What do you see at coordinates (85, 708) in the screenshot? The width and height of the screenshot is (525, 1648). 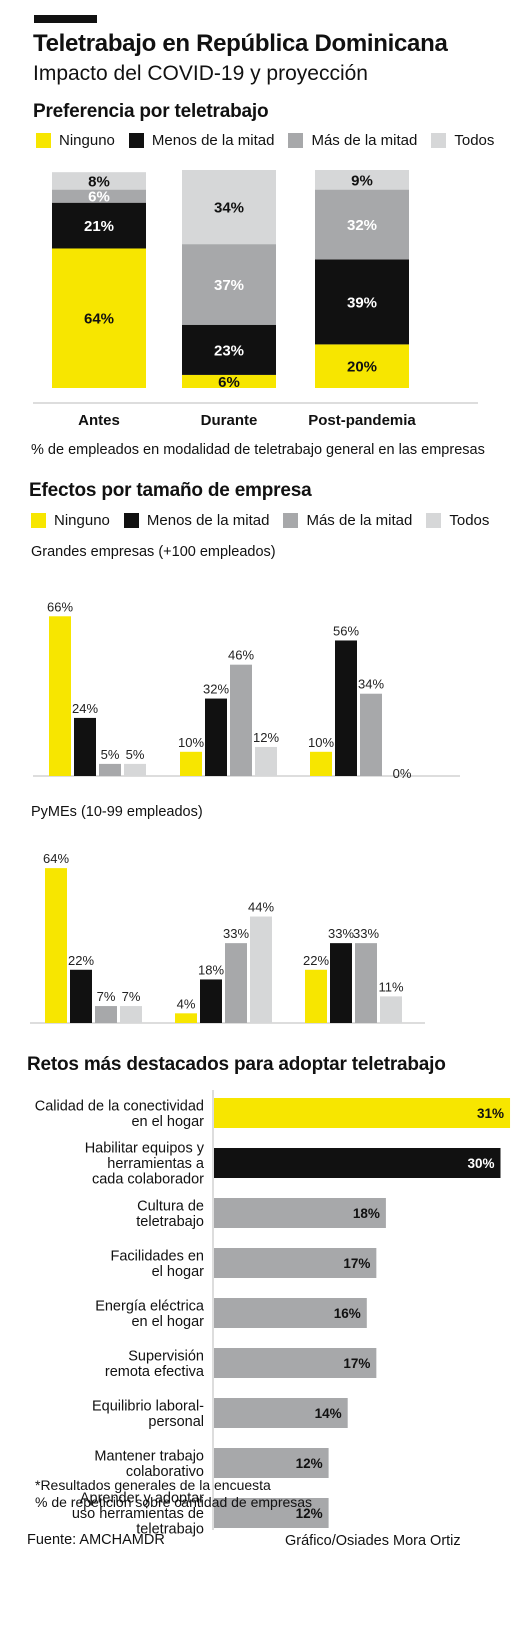 I see `bar-value-label: 24%` at bounding box center [85, 708].